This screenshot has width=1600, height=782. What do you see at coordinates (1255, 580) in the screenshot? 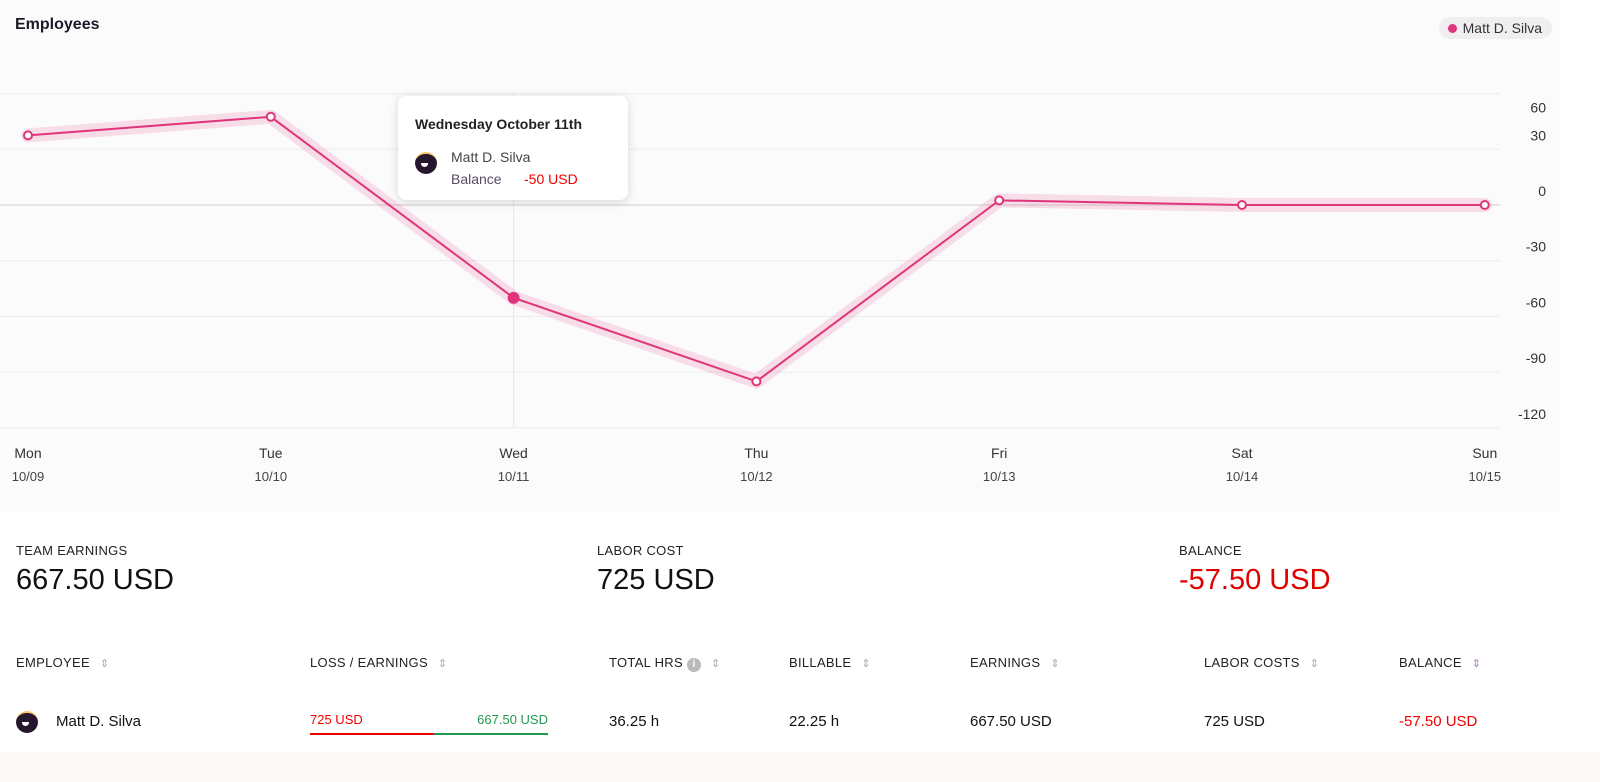
I see `summary-value: -57.50 USD` at bounding box center [1255, 580].